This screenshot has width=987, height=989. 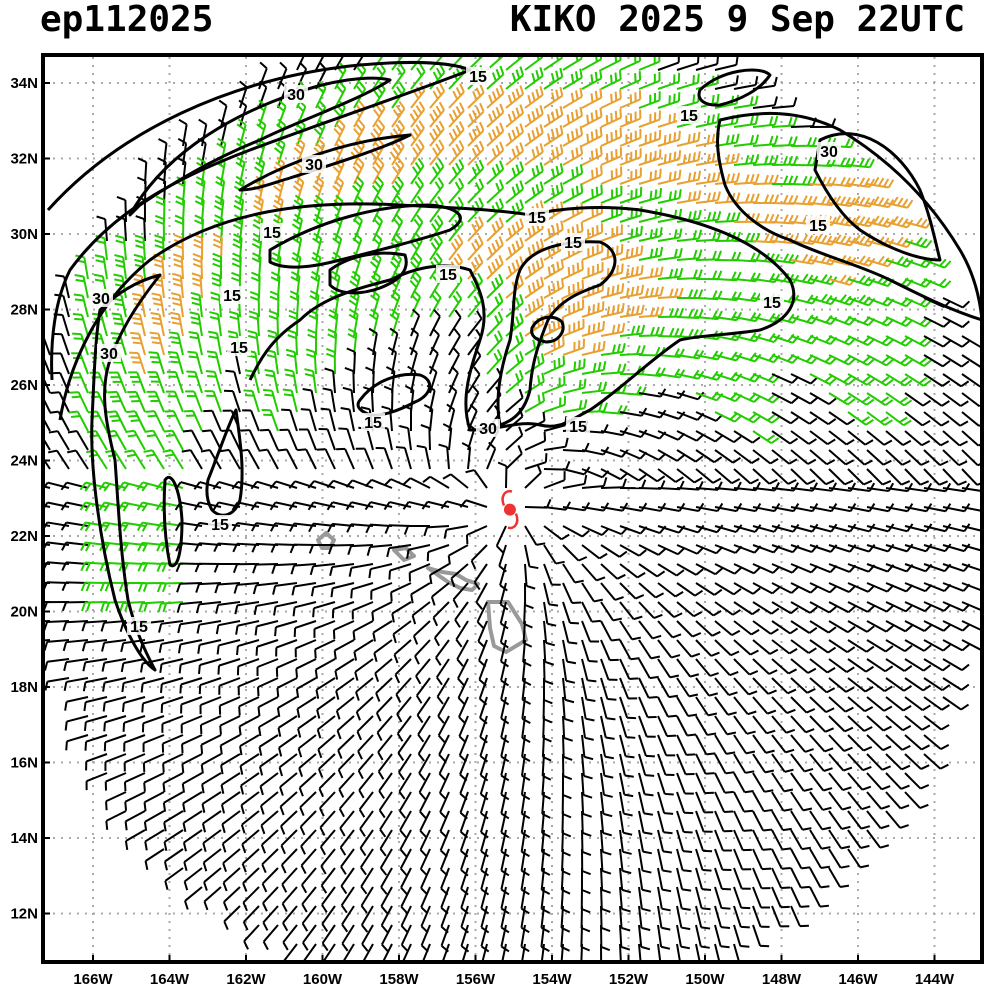 What do you see at coordinates (173, 522) in the screenshot?
I see `contour-15-left-inner2` at bounding box center [173, 522].